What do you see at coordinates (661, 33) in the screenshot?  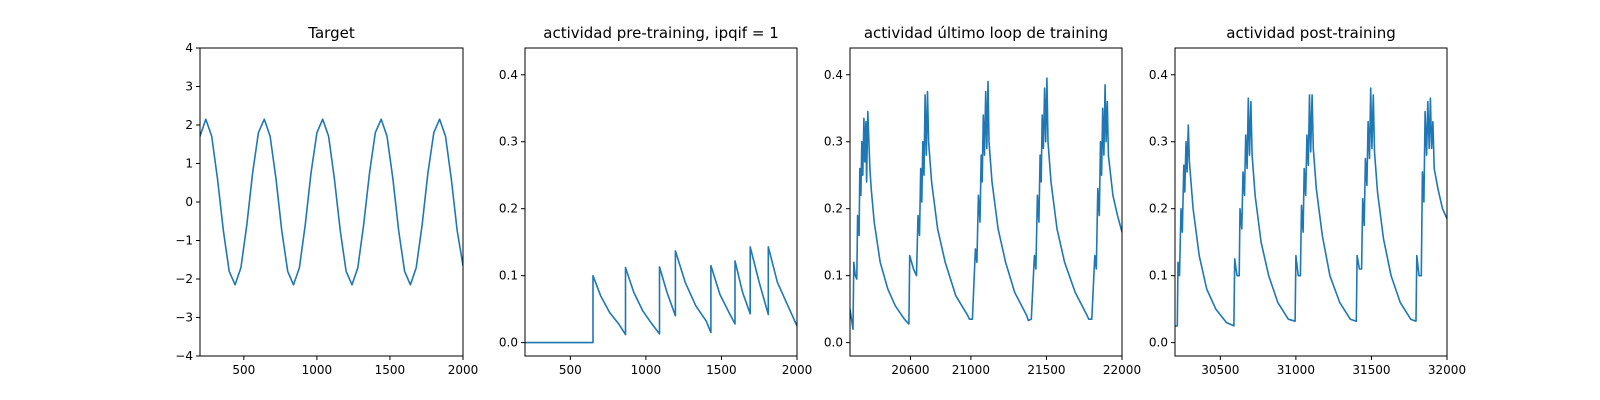 I see `subplot-title: actividad pre-training, ipqif = 1` at bounding box center [661, 33].